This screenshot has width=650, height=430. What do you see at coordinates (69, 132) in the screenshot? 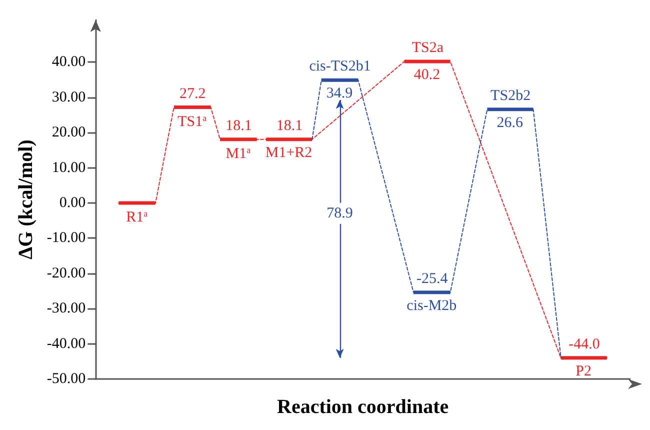
I see `y-tick-label: 20.00` at bounding box center [69, 132].